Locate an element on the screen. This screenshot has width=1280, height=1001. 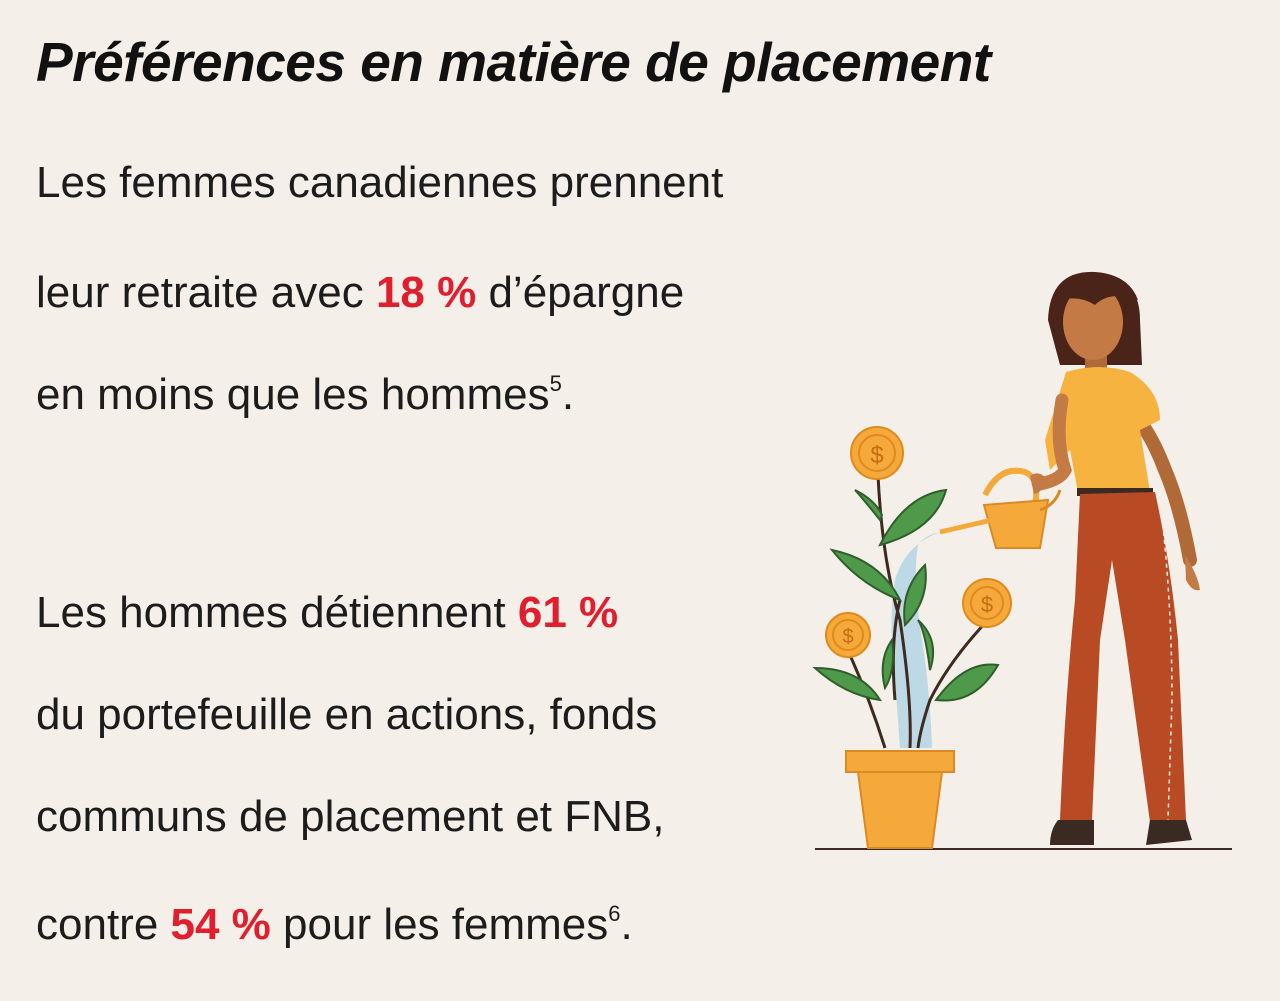
plant-stems is located at coordinates (919, 611).